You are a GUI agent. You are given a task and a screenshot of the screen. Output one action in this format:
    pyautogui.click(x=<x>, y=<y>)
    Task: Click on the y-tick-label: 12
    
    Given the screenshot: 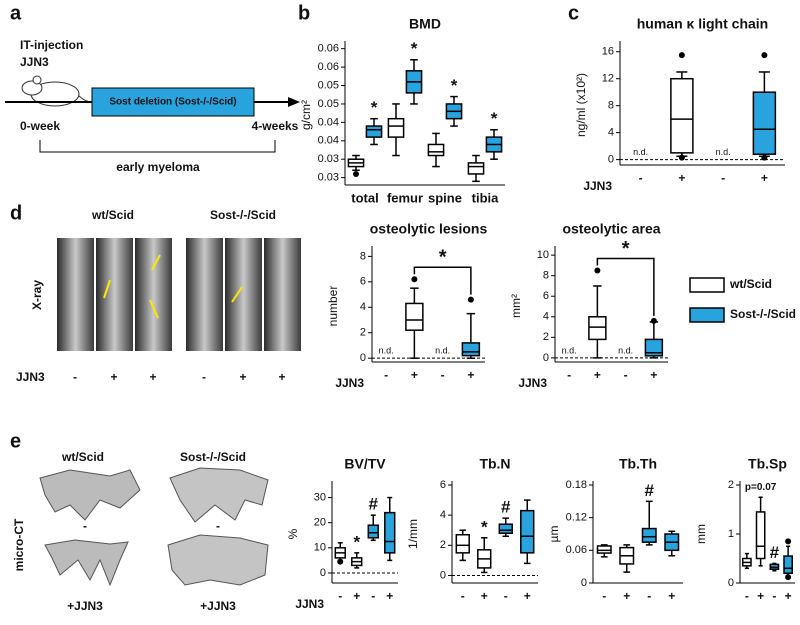 What is the action you would take?
    pyautogui.click(x=608, y=79)
    